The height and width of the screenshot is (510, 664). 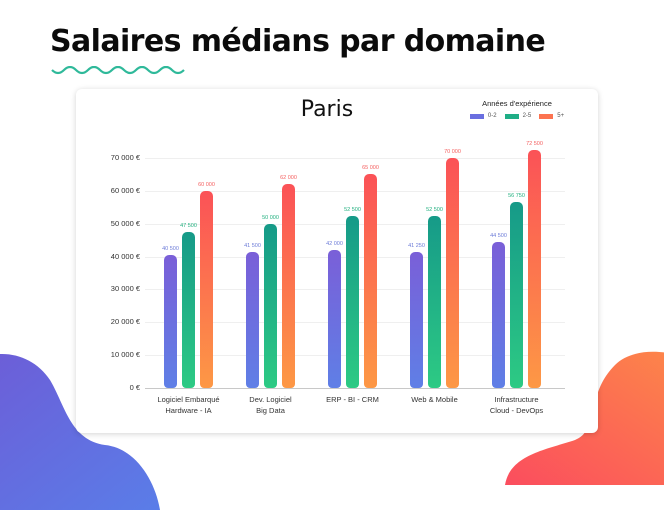 I want to click on x-label-line: Web & Mobile, so click(x=434, y=399).